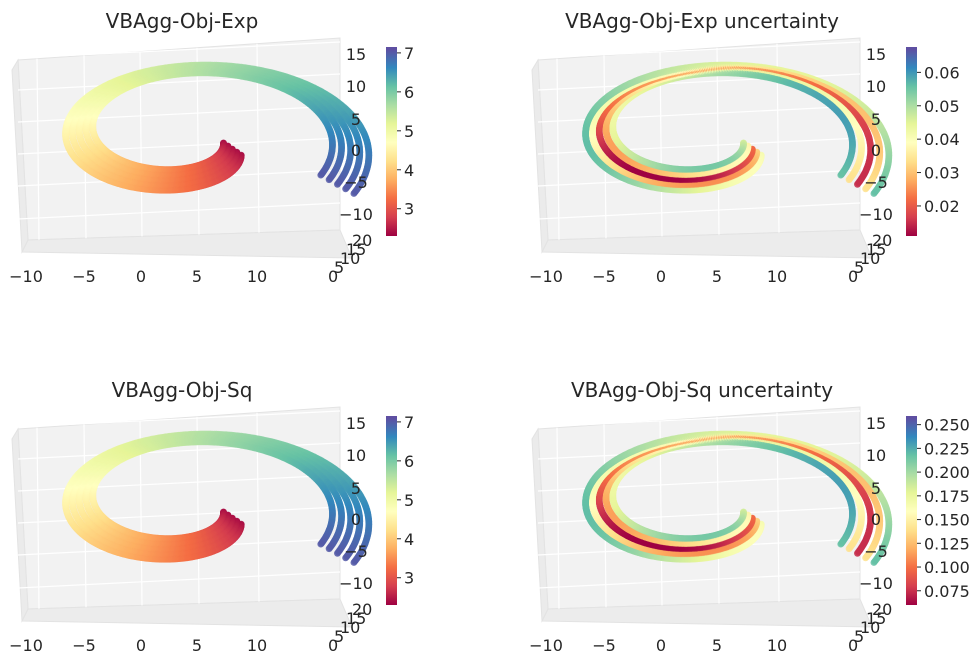 The image size is (975, 651). Describe the element at coordinates (702, 21) in the screenshot. I see `panel-title: VBAgg-Obj-Exp uncertainty` at that location.